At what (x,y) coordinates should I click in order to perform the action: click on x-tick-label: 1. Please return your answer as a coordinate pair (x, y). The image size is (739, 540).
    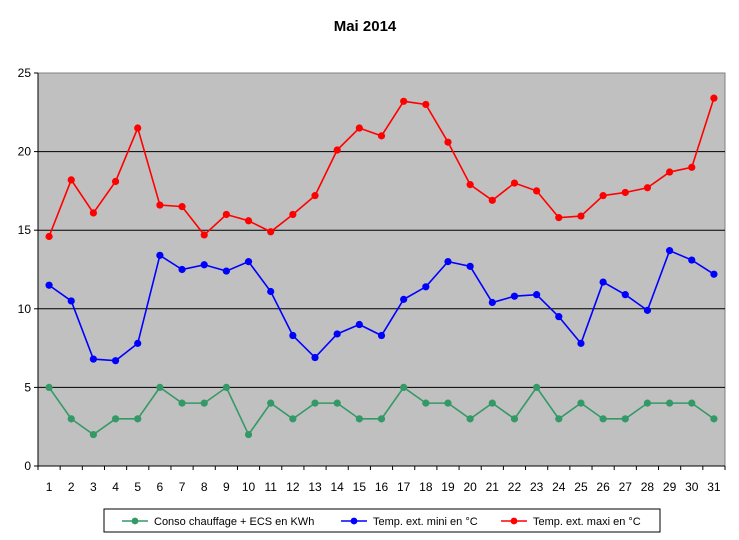
    Looking at the image, I should click on (49, 487).